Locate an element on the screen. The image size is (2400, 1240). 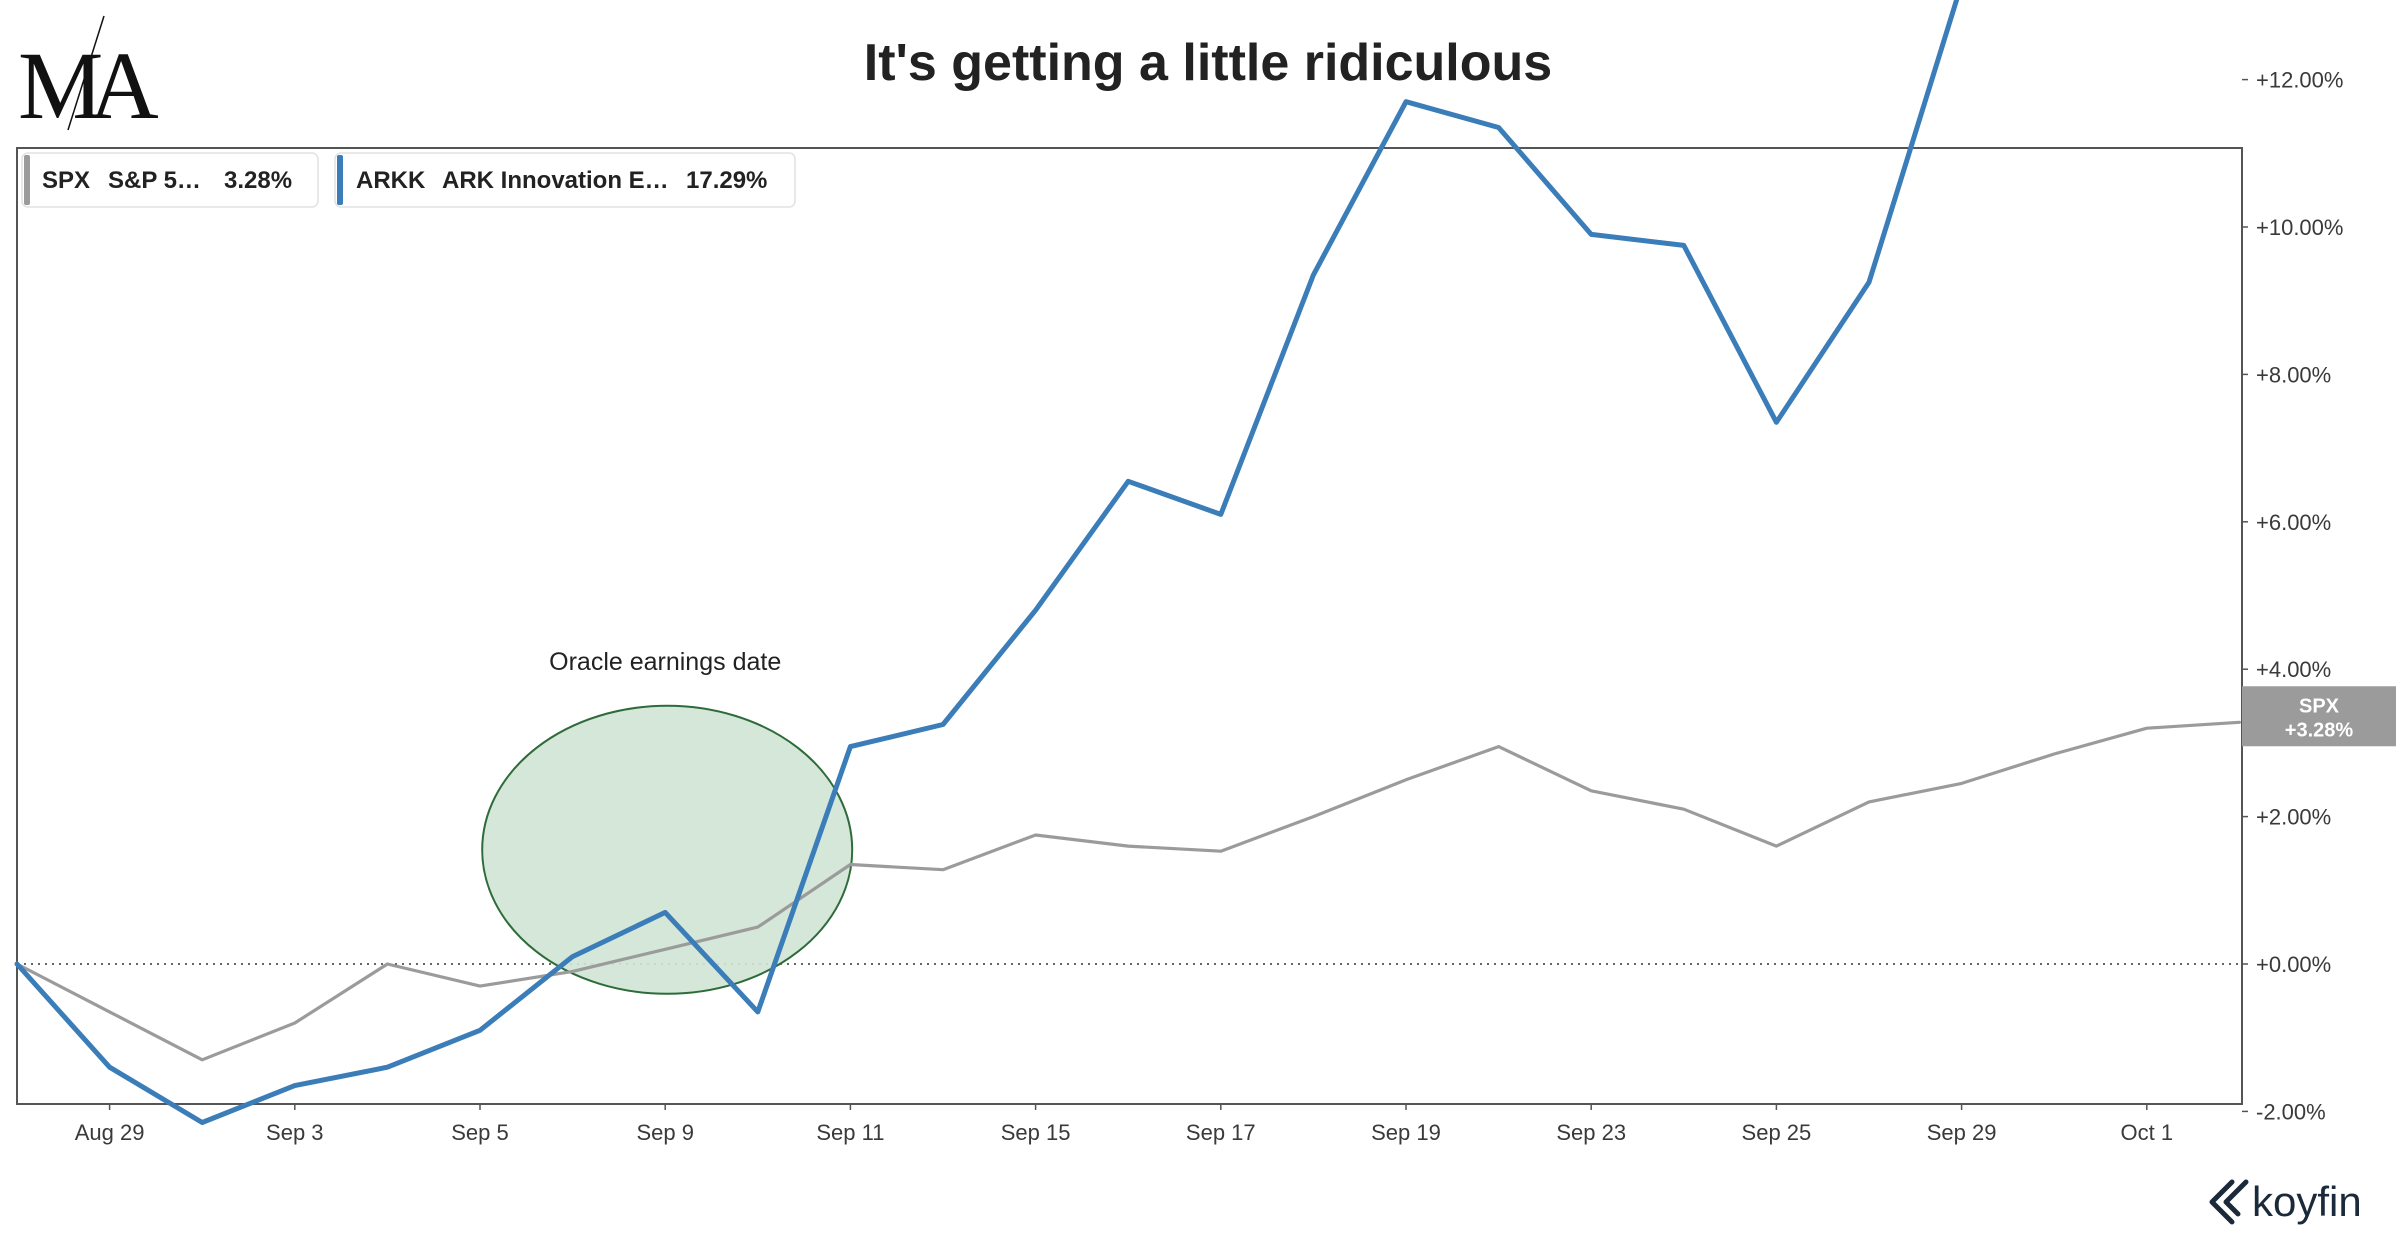
legend-item-arkk: ARKK ARK Innovation E… 17.29% is located at coordinates (565, 180).